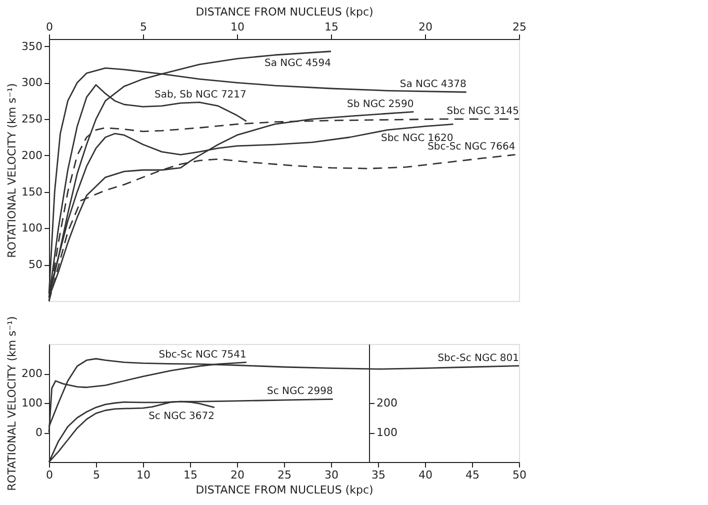  Describe the element at coordinates (32, 191) in the screenshot. I see `y-tick-label: 150` at that location.